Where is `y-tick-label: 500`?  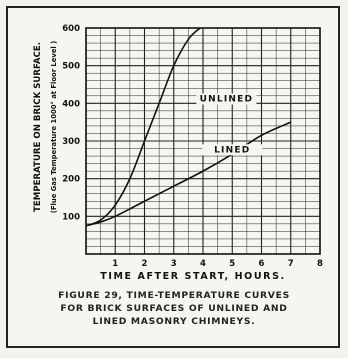
y-tick-label: 500 is located at coordinates (71, 67).